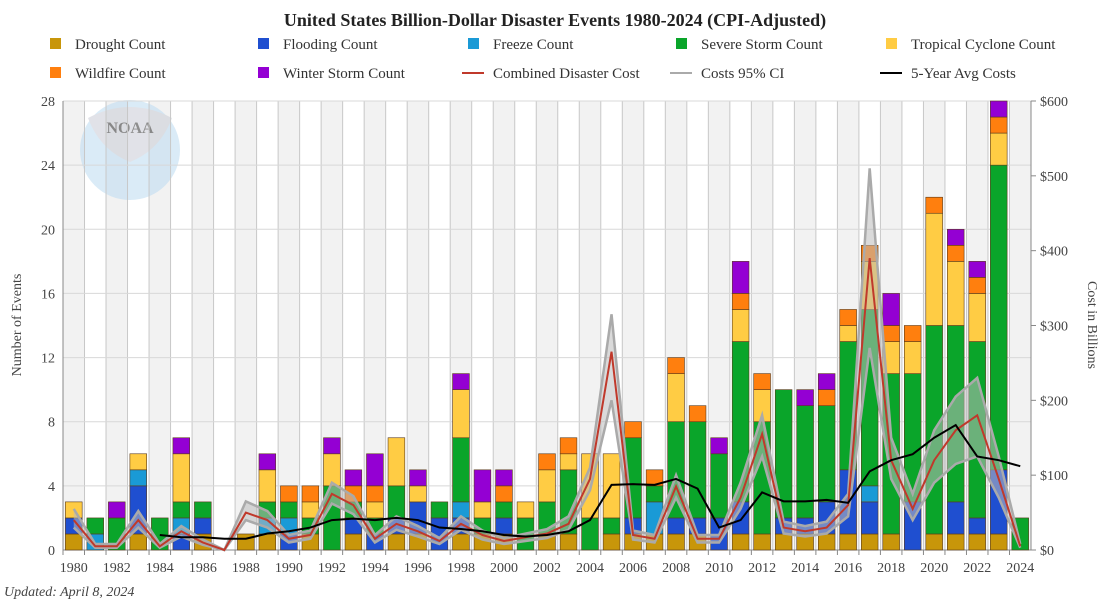  Describe the element at coordinates (983, 45) in the screenshot. I see `legend-item-label: Tropical Cyclone Count` at that location.